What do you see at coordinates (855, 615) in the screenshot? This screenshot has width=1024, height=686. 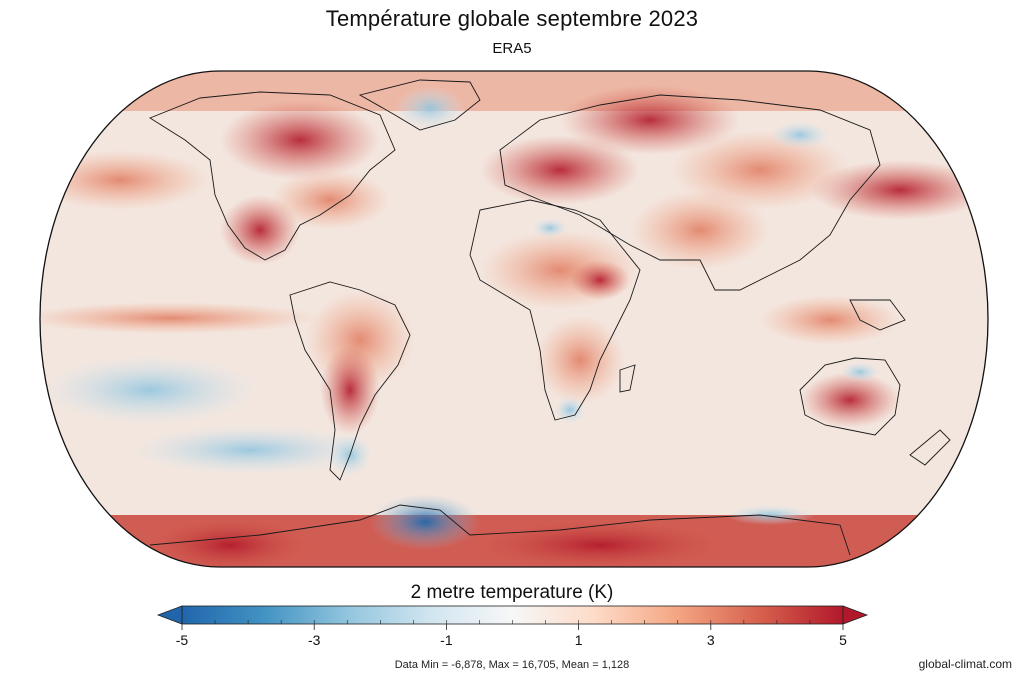 I see `colorbar-extend-high` at bounding box center [855, 615].